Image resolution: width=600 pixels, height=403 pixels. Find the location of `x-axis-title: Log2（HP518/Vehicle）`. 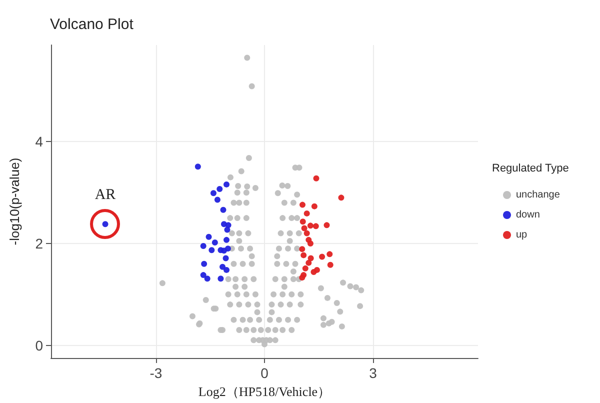

x-axis-title: Log2（HP518/Vehicle） is located at coordinates (264, 391).